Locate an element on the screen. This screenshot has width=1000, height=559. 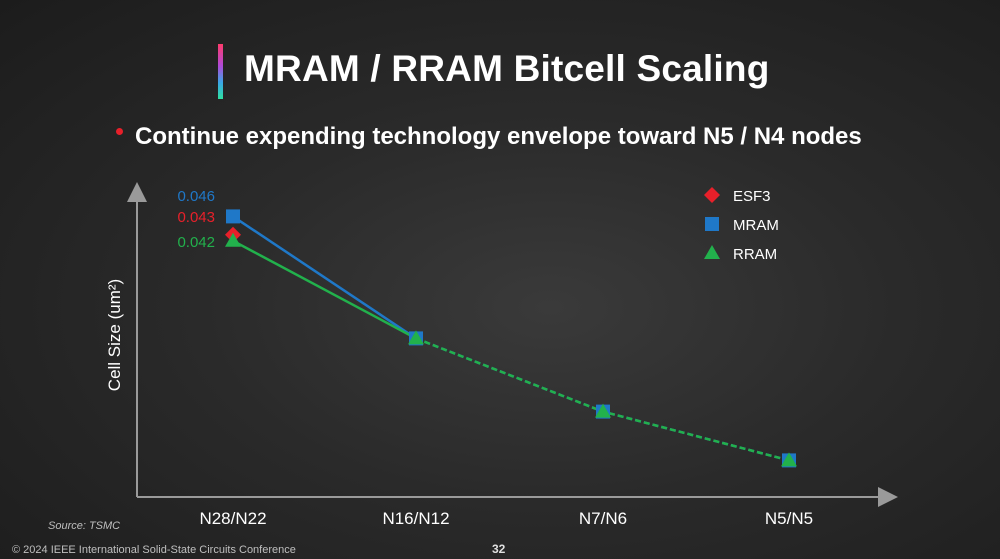
legend-label-esf3: ESF3 is located at coordinates (752, 196).